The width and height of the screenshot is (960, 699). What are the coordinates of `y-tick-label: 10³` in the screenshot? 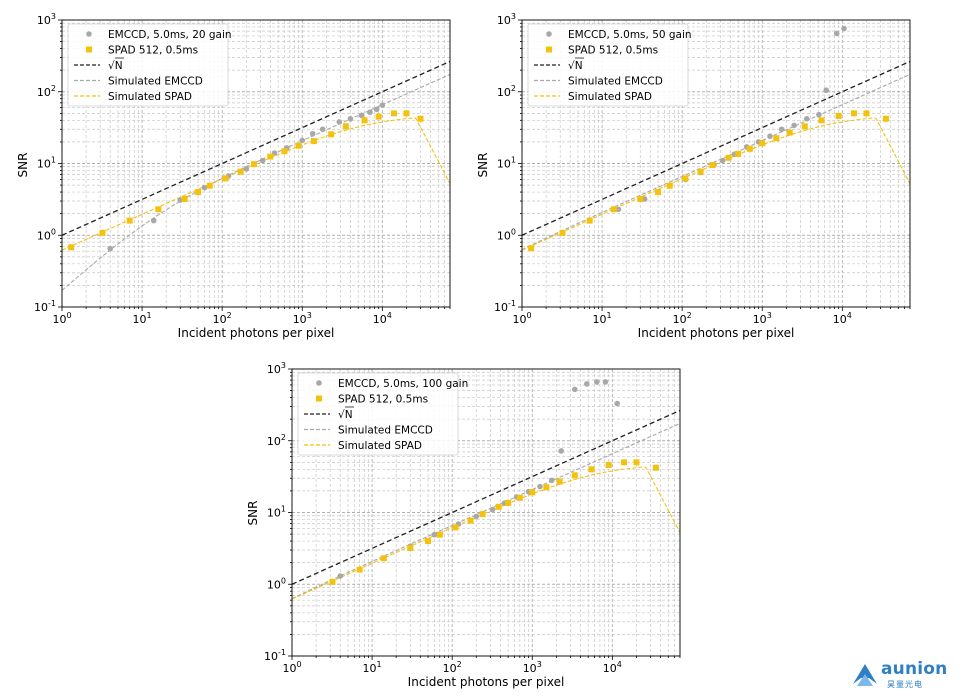 It's located at (46, 19).